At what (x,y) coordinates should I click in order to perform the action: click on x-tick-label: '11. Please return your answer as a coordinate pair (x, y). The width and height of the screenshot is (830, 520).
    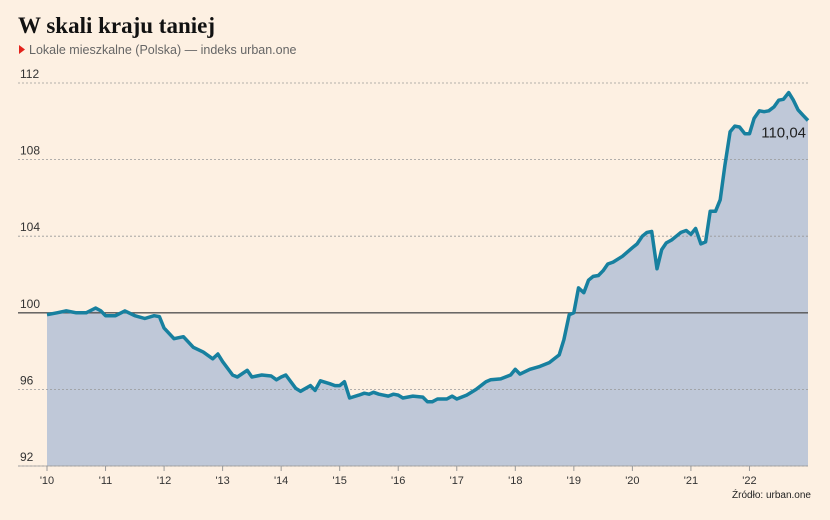
    Looking at the image, I should click on (106, 481).